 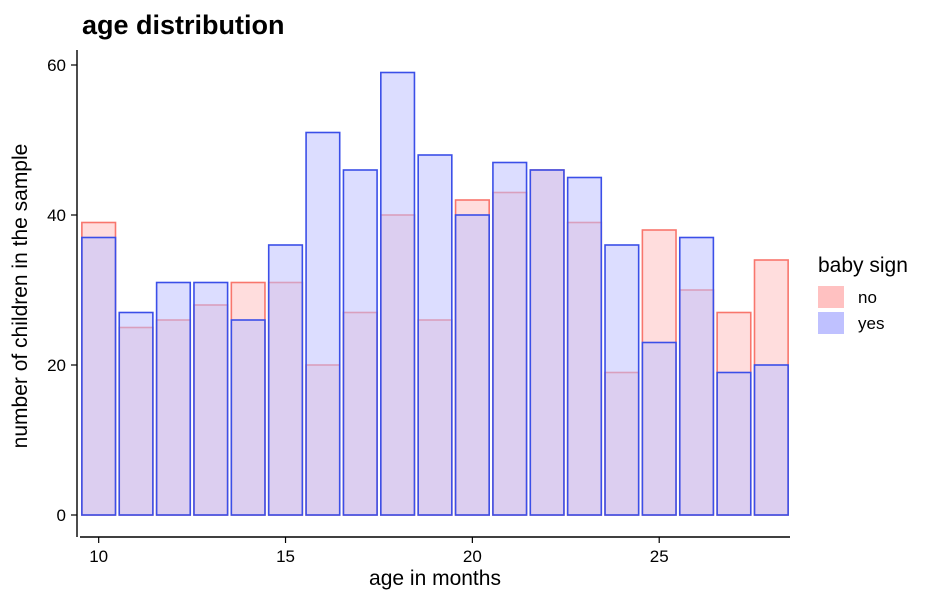 I want to click on x-tick-label: 15, so click(x=285, y=556).